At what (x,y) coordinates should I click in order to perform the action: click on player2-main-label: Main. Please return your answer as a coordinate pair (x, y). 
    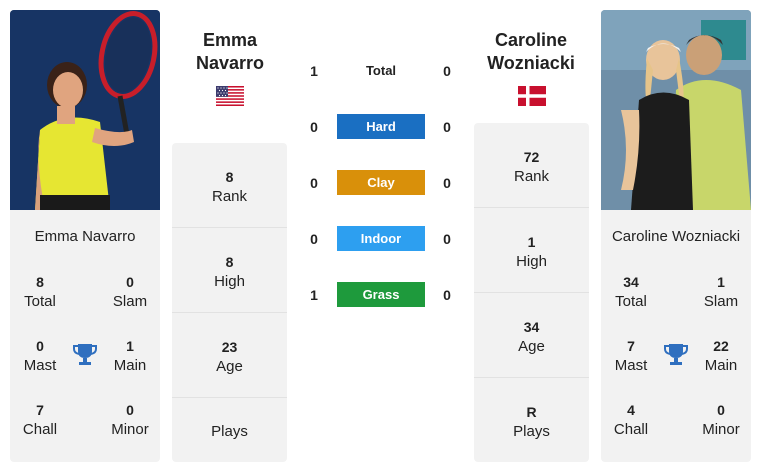
    Looking at the image, I should click on (721, 365).